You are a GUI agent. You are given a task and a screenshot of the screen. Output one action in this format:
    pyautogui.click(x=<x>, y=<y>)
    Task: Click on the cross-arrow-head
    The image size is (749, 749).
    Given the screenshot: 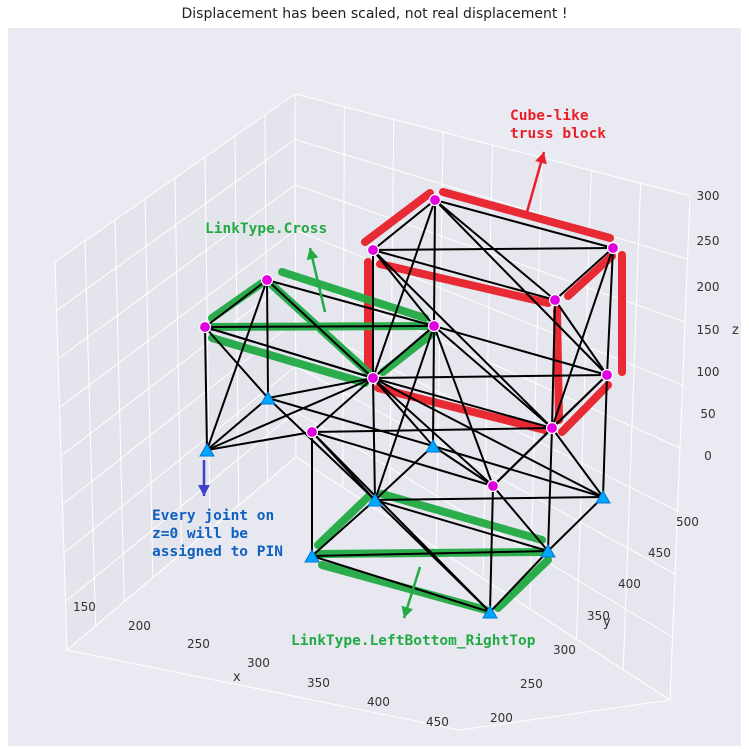 What is the action you would take?
    pyautogui.click(x=312, y=254)
    